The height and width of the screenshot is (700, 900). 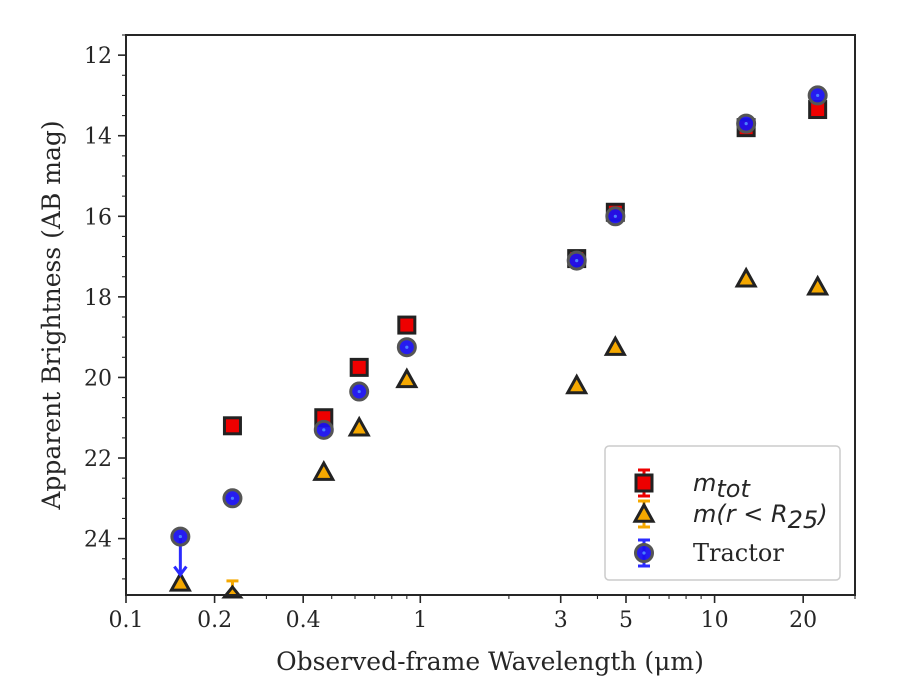 I want to click on x-tick-label: 10, so click(x=715, y=620).